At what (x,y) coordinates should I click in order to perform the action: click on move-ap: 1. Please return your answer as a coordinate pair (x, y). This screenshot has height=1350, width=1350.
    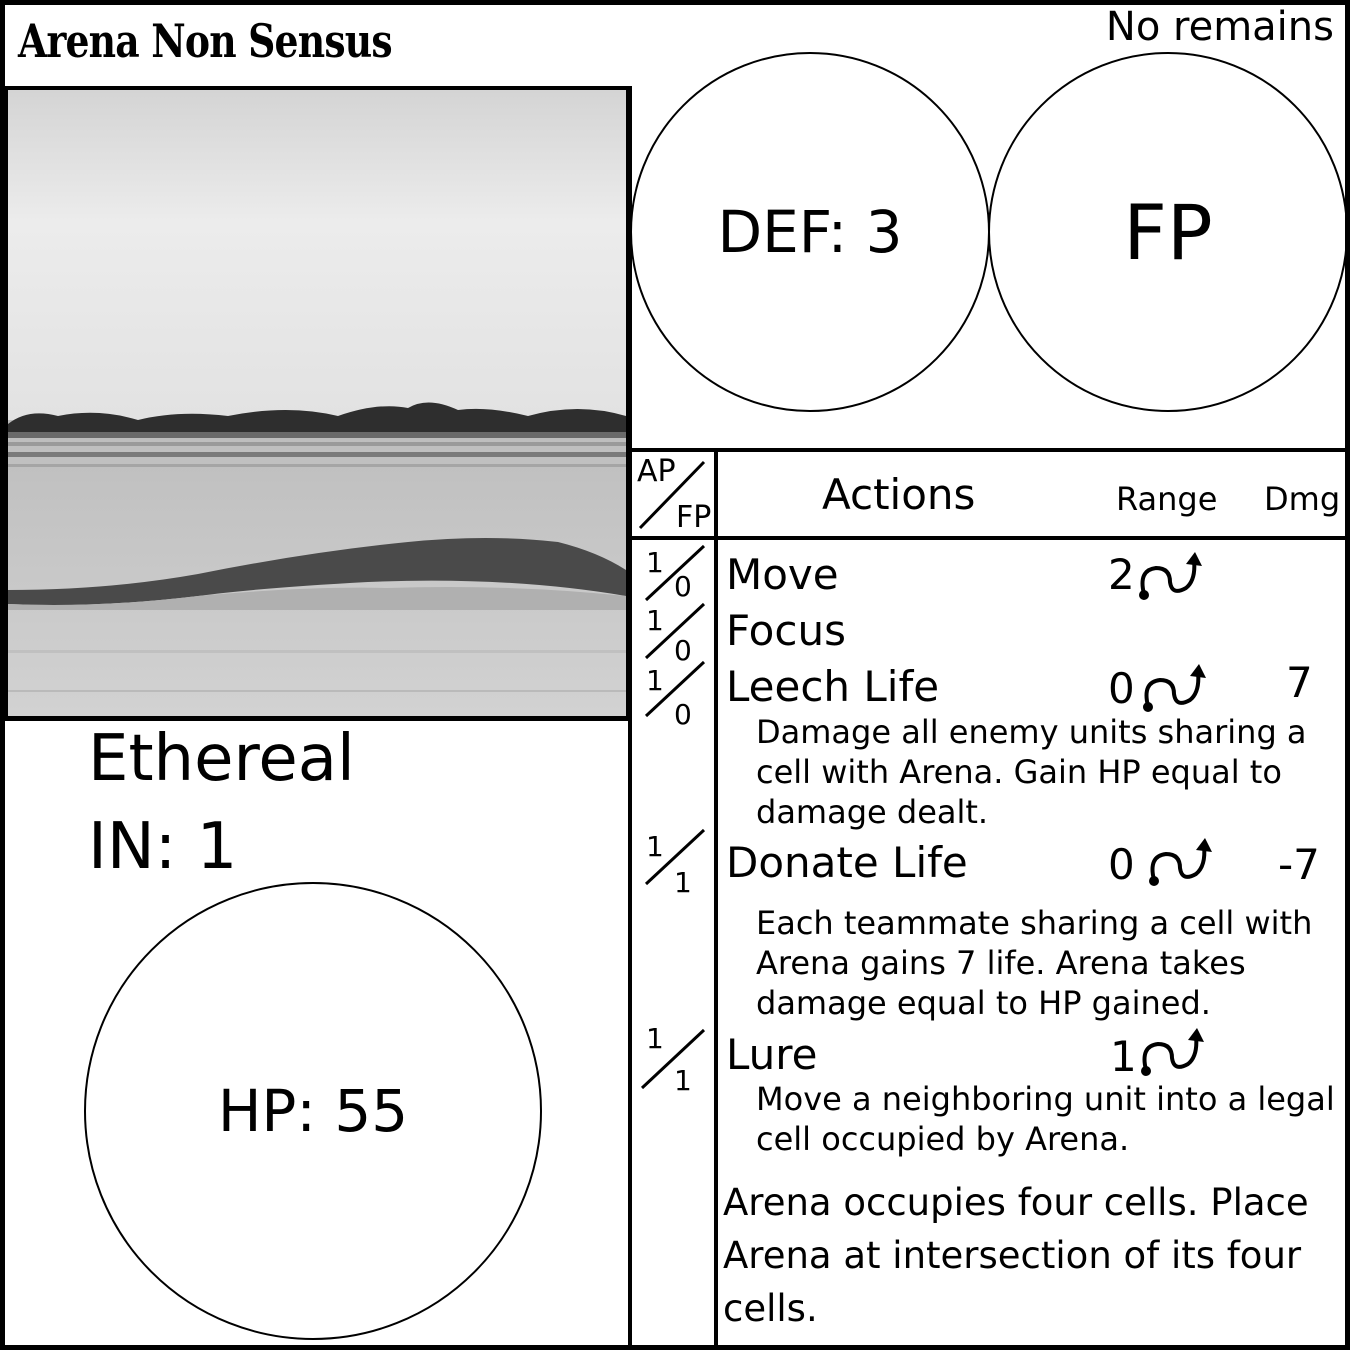
    Looking at the image, I should click on (655, 562).